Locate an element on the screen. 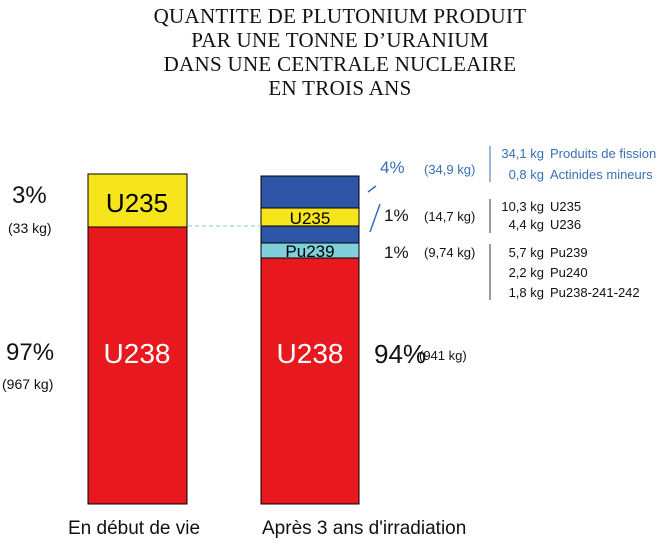 The height and width of the screenshot is (548, 661). title-line-3: DANS UNE CENTRALE NUCLEAIRE is located at coordinates (340, 64).